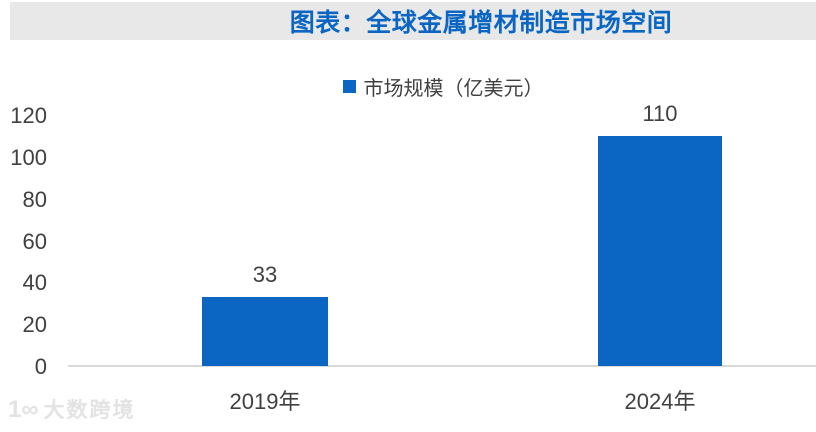 The image size is (816, 432). I want to click on watermark: 1∞ 大数跨境, so click(71, 410).